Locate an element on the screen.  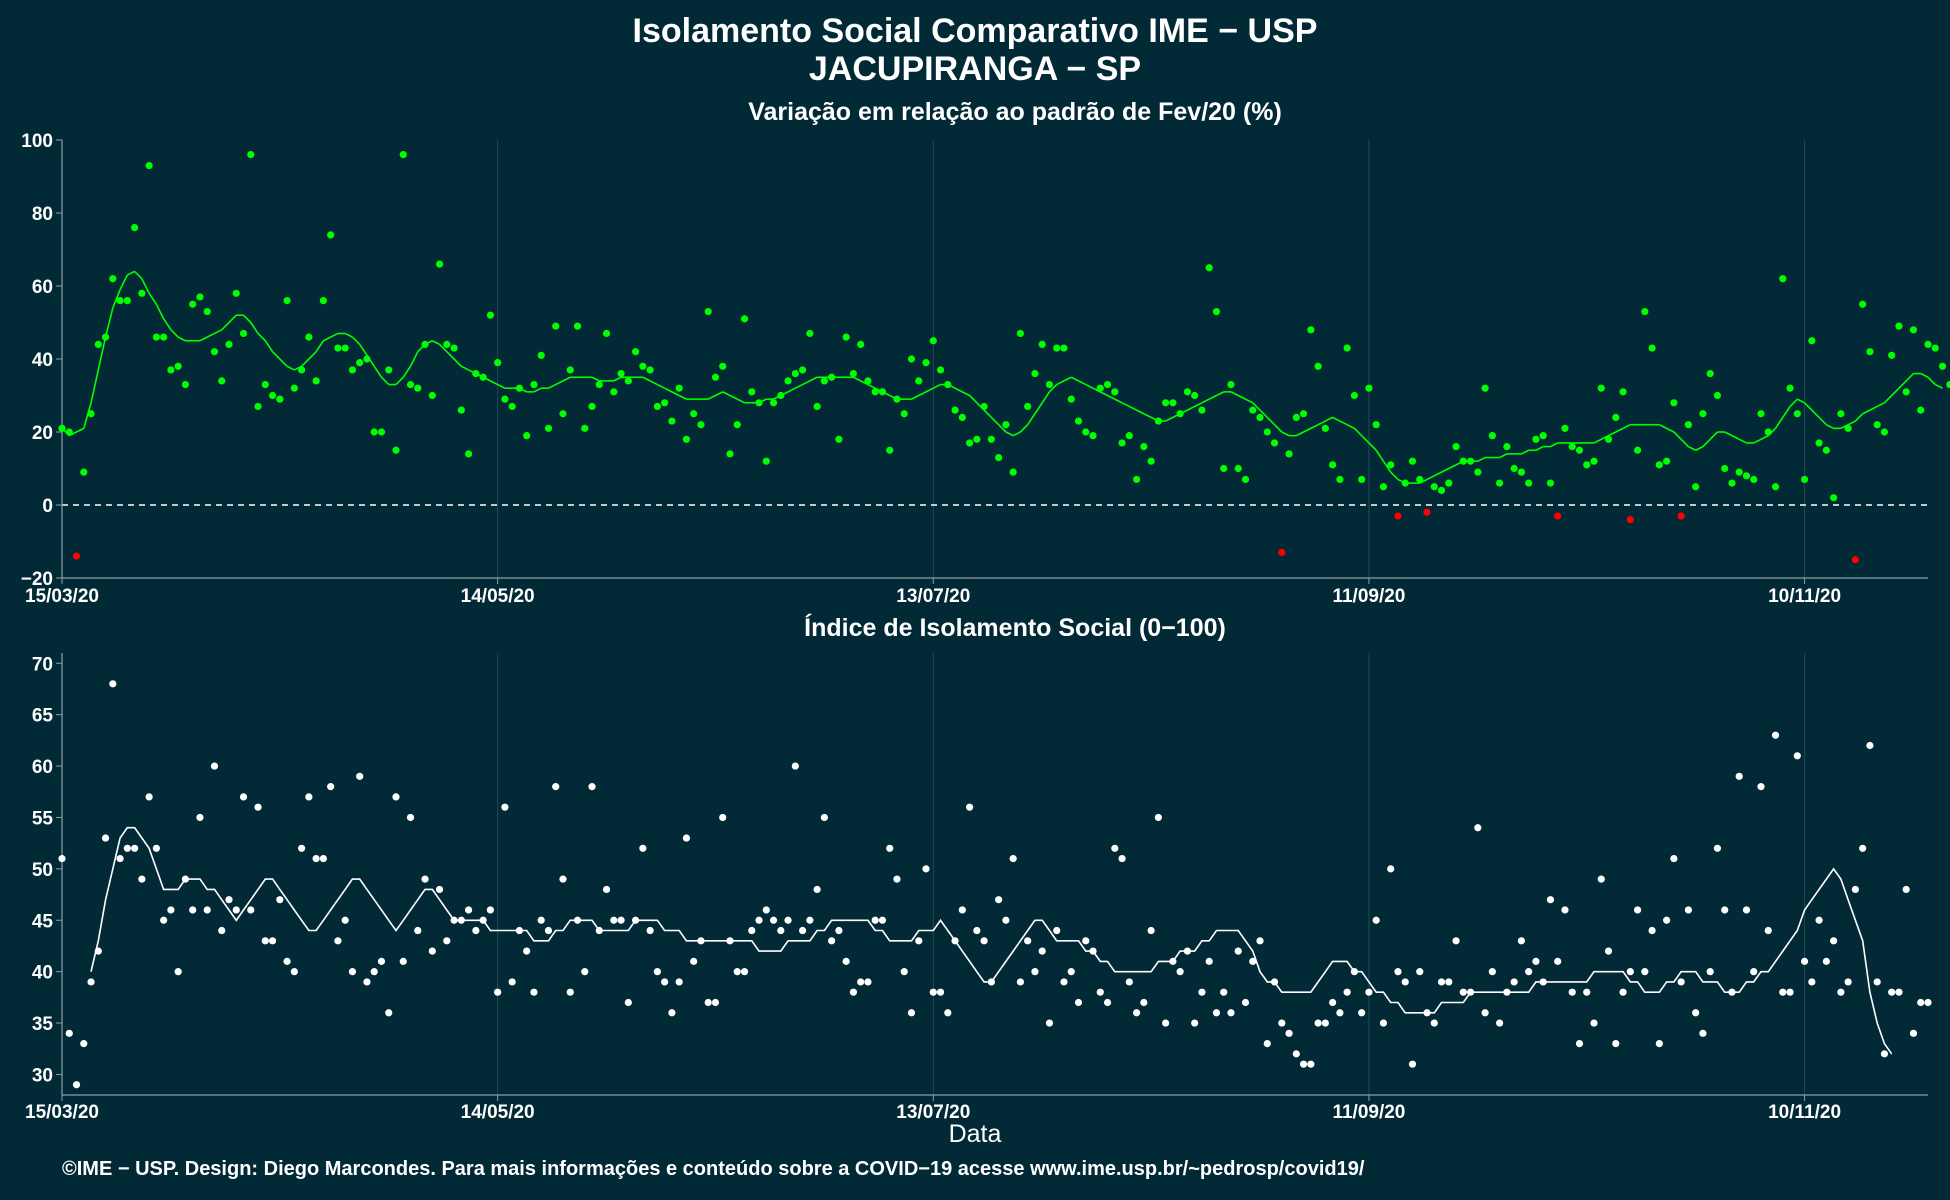
panel2-y-tick-label: 30 is located at coordinates (42, 1075).